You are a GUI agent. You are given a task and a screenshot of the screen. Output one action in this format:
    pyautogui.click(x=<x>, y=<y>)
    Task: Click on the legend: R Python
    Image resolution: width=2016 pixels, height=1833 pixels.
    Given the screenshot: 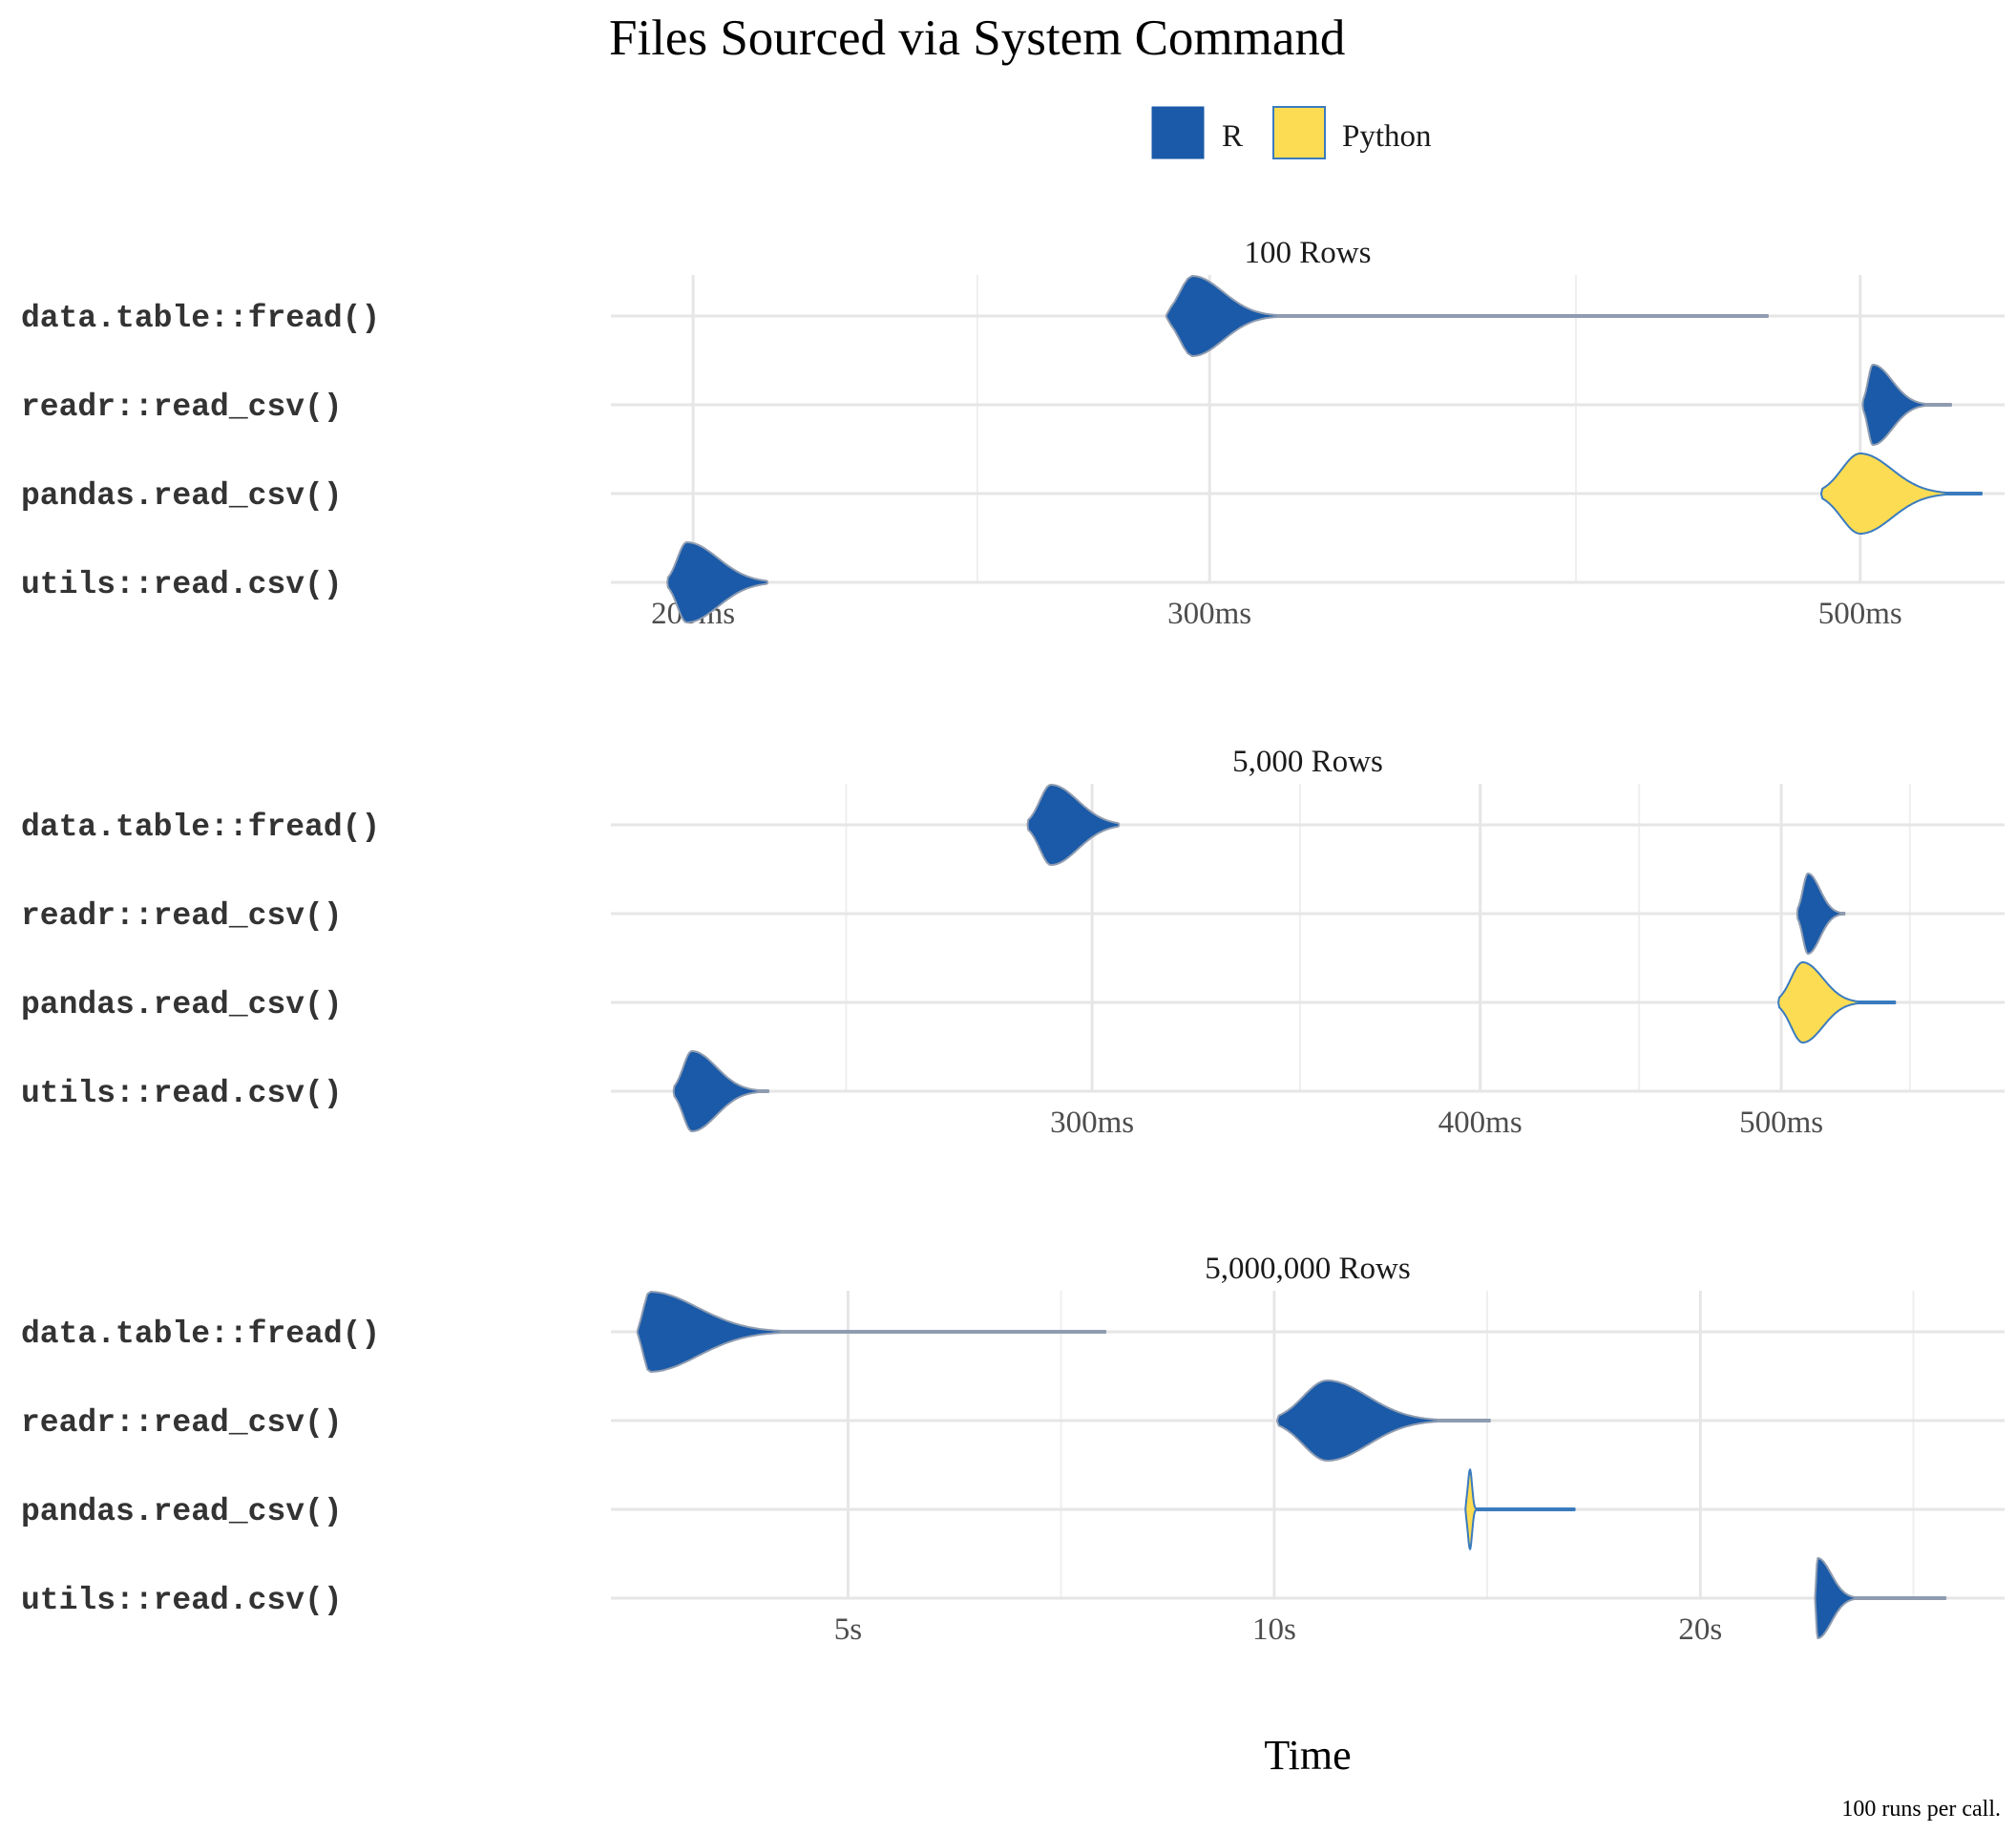 What is the action you would take?
    pyautogui.click(x=1291, y=132)
    